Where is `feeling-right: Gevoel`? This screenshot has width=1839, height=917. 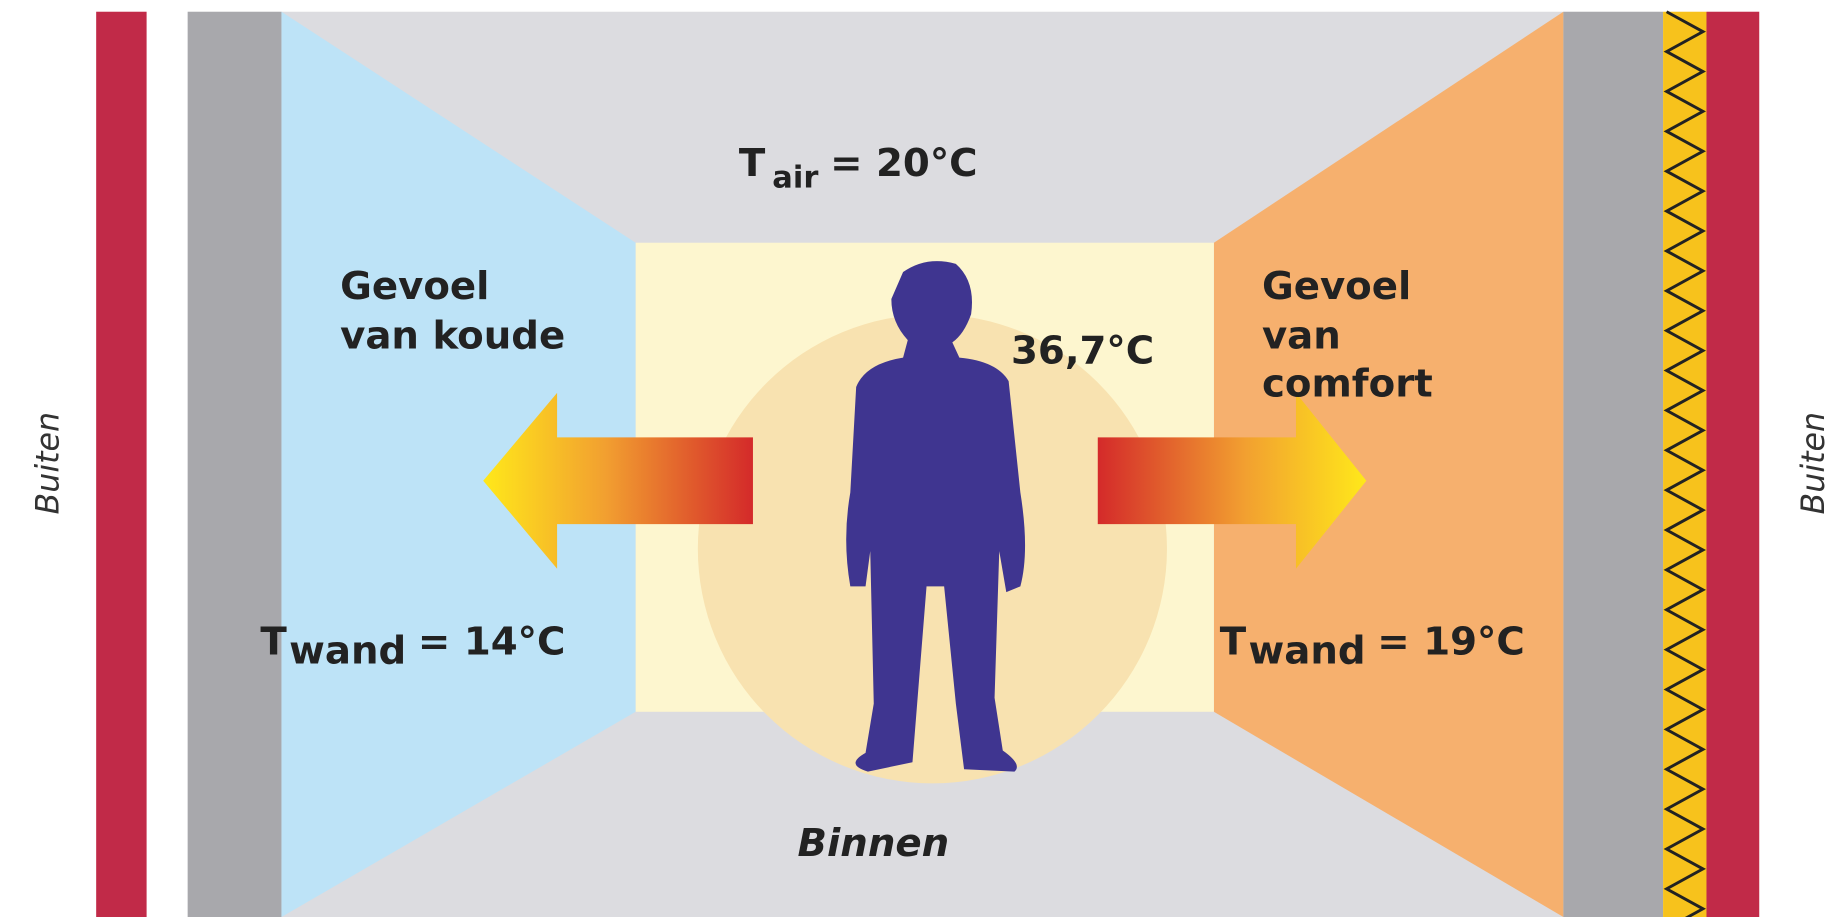
feeling-right: Gevoel is located at coordinates (1336, 286).